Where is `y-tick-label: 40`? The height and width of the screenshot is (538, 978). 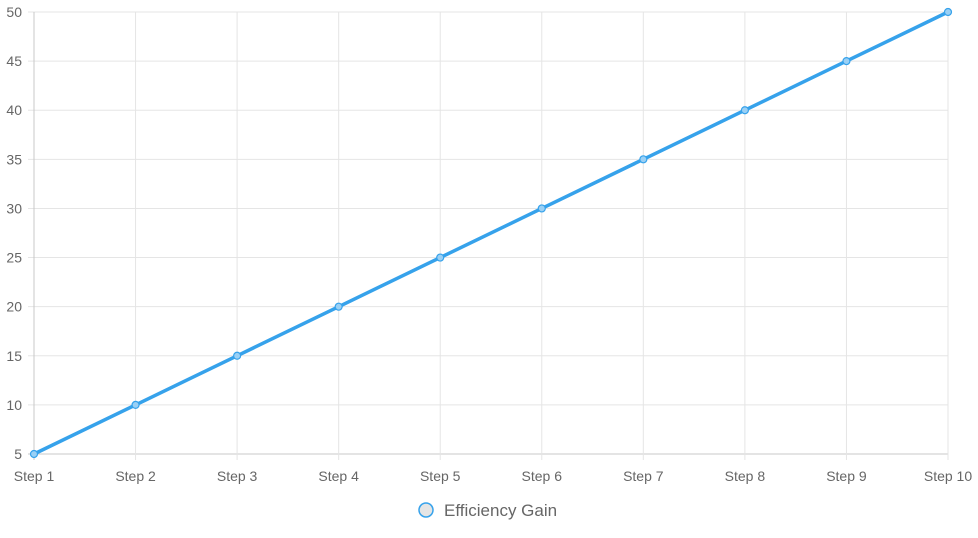
y-tick-label: 40 is located at coordinates (14, 110).